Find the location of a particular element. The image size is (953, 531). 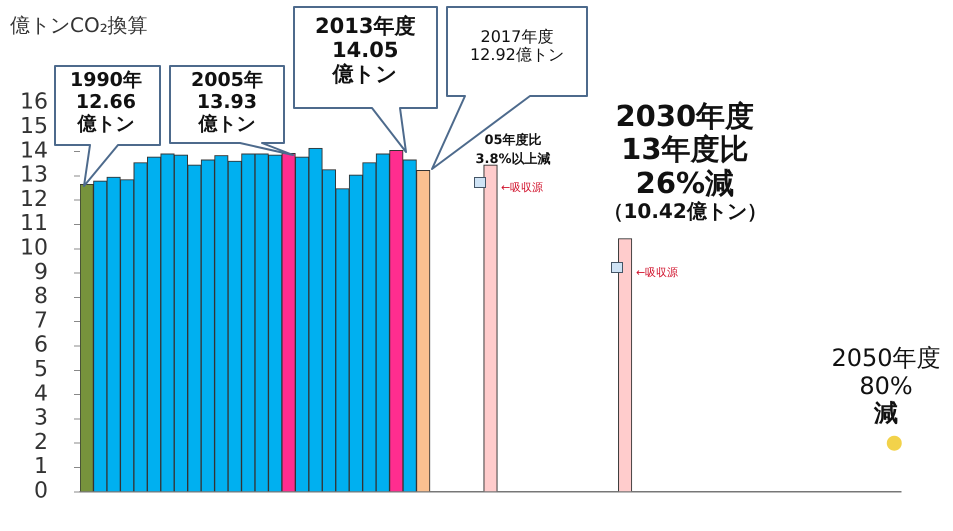

y-tick-label: 7 is located at coordinates (41, 321).